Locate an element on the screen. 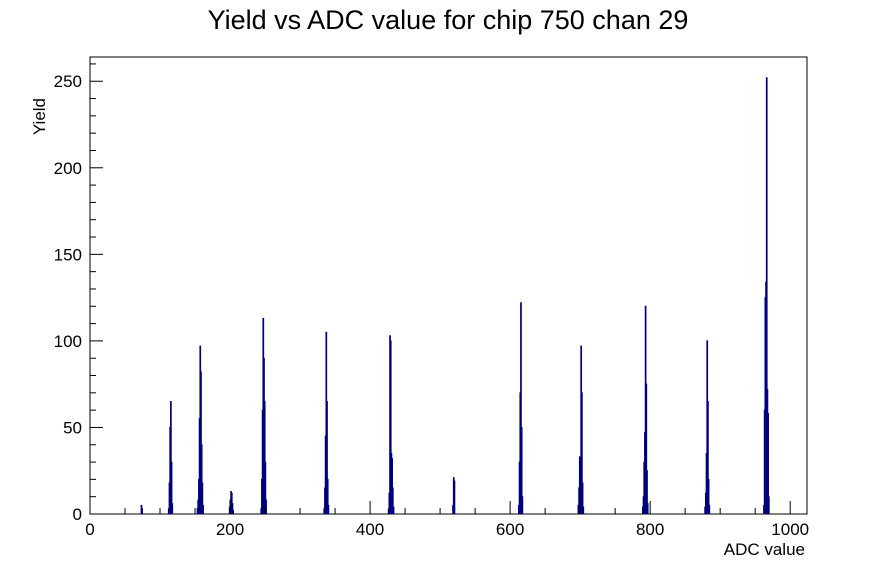 This screenshot has height=572, width=896. chart-title: Yield vs ADC value for chip 750 chan 29 is located at coordinates (448, 20).